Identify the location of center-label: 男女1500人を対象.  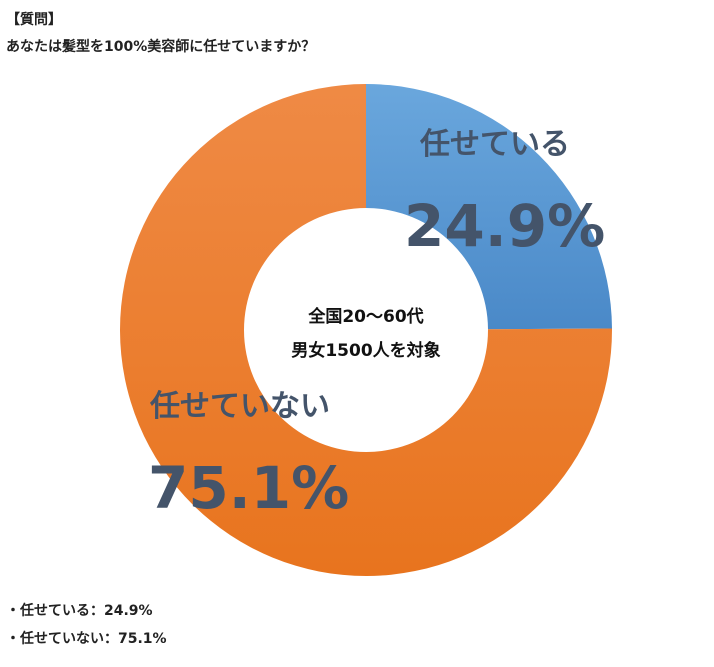
(365, 350).